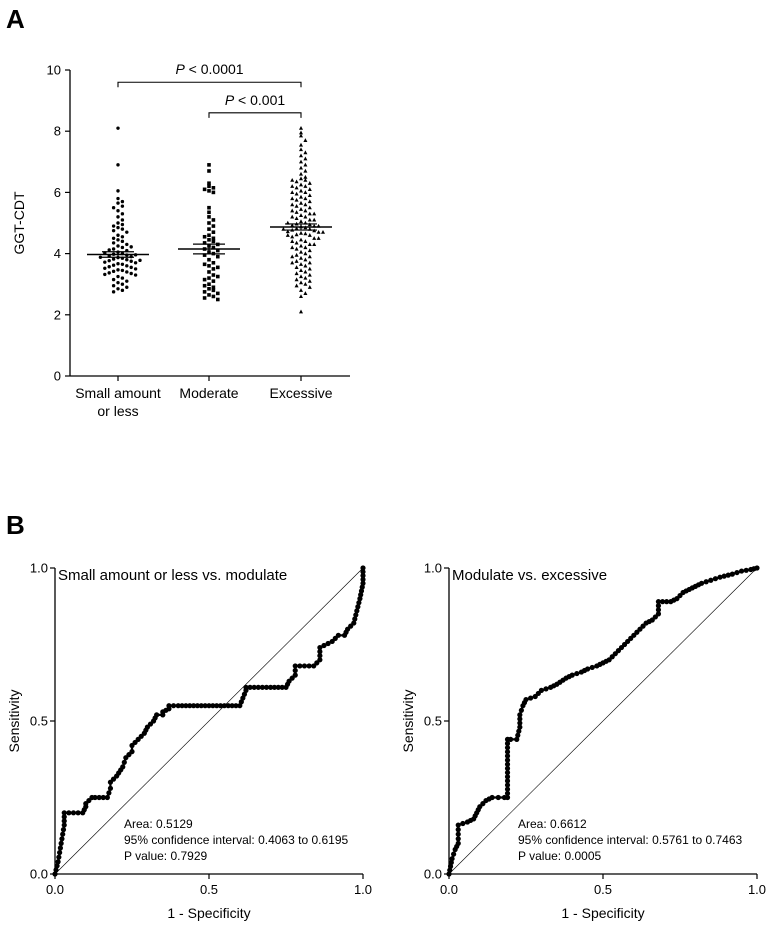 The height and width of the screenshot is (927, 770). What do you see at coordinates (255, 115) in the screenshot?
I see `significance-bracket` at bounding box center [255, 115].